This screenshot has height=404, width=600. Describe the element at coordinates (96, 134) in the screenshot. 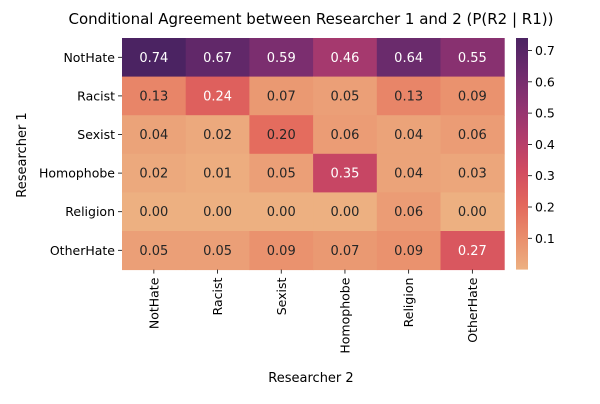

I see `y-tick-label: Sexist` at that location.